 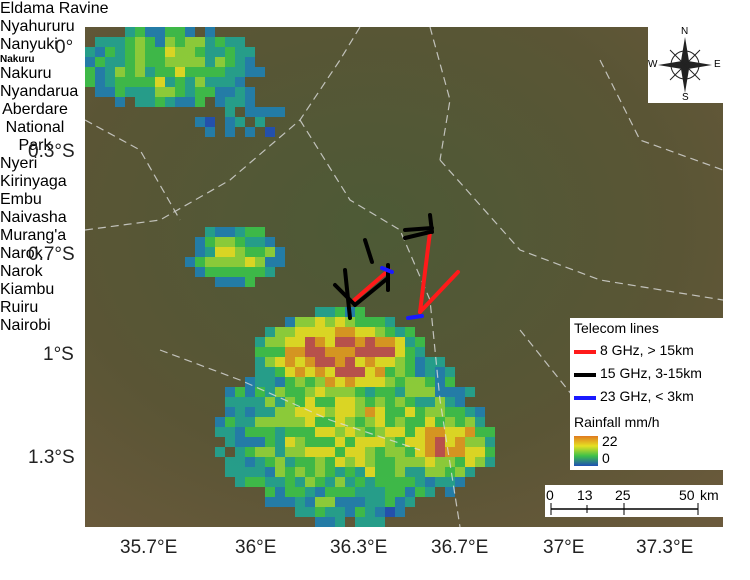 What do you see at coordinates (653, 64) in the screenshot?
I see `compass-w: W` at bounding box center [653, 64].